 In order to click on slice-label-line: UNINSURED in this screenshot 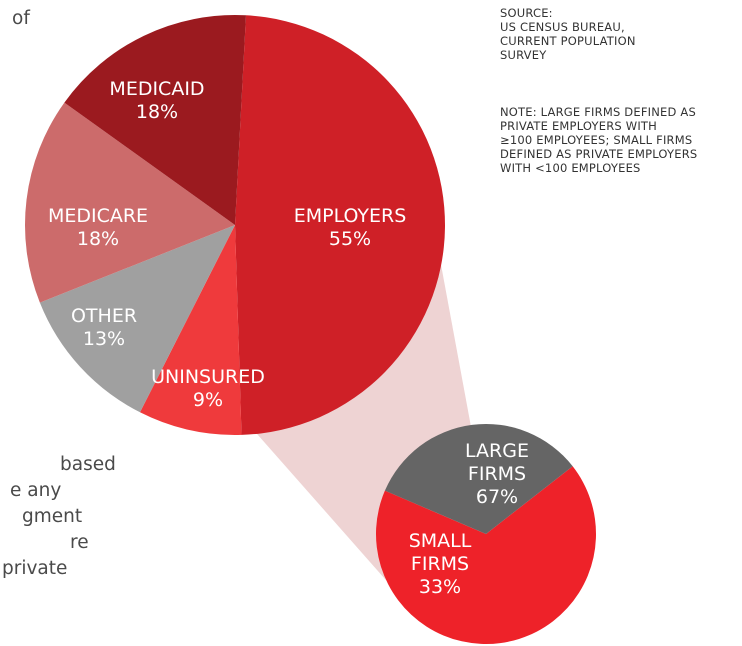, I will do `click(208, 377)`.